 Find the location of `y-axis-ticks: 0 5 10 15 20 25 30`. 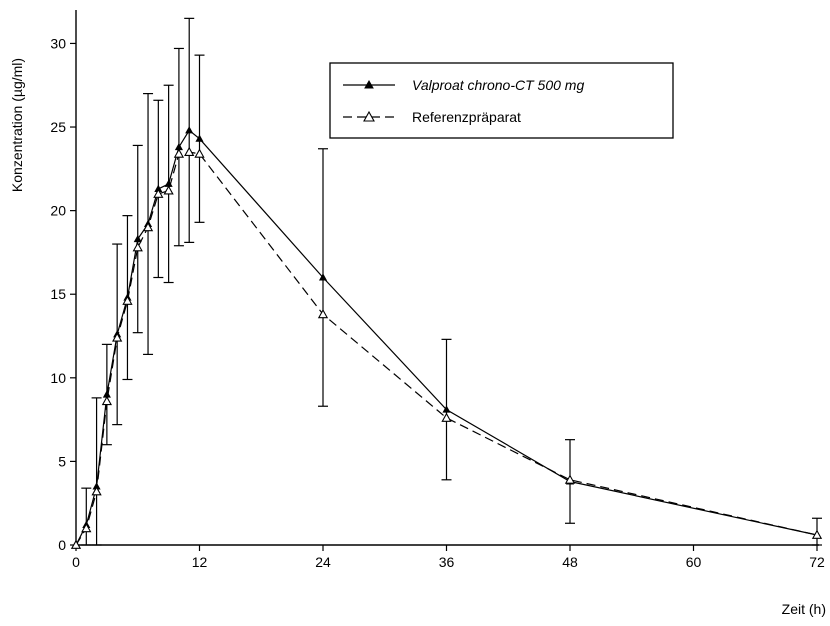

y-axis-ticks: 0 5 10 15 20 25 30 is located at coordinates (63, 294).